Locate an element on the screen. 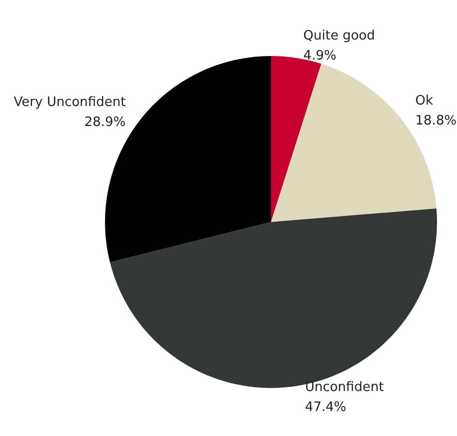  data-label: 47.4% is located at coordinates (325, 408).